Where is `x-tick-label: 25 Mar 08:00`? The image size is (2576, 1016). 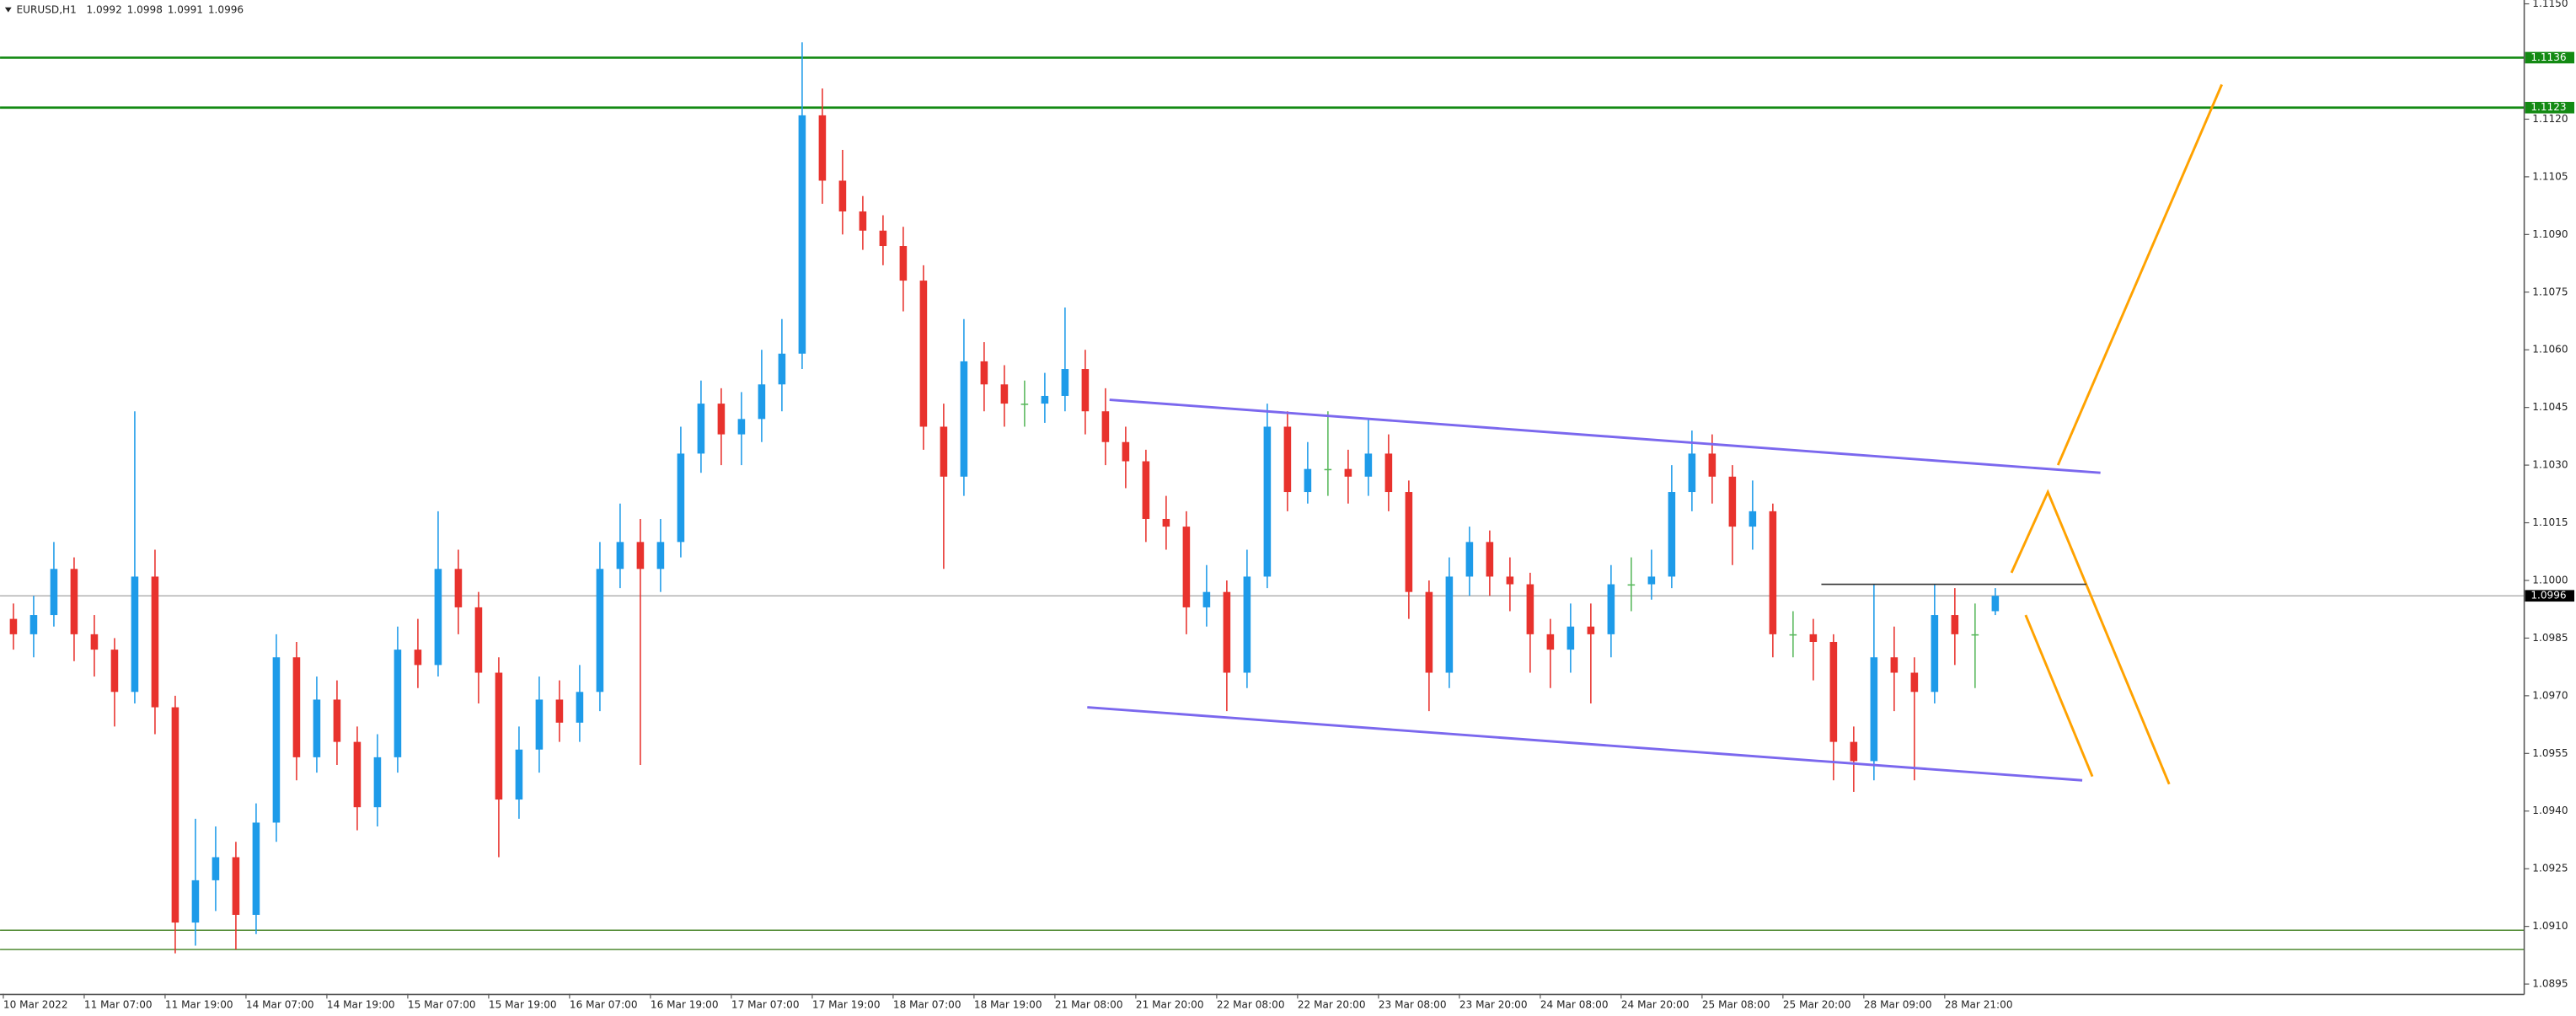
x-tick-label: 25 Mar 08:00 is located at coordinates (1736, 1005).